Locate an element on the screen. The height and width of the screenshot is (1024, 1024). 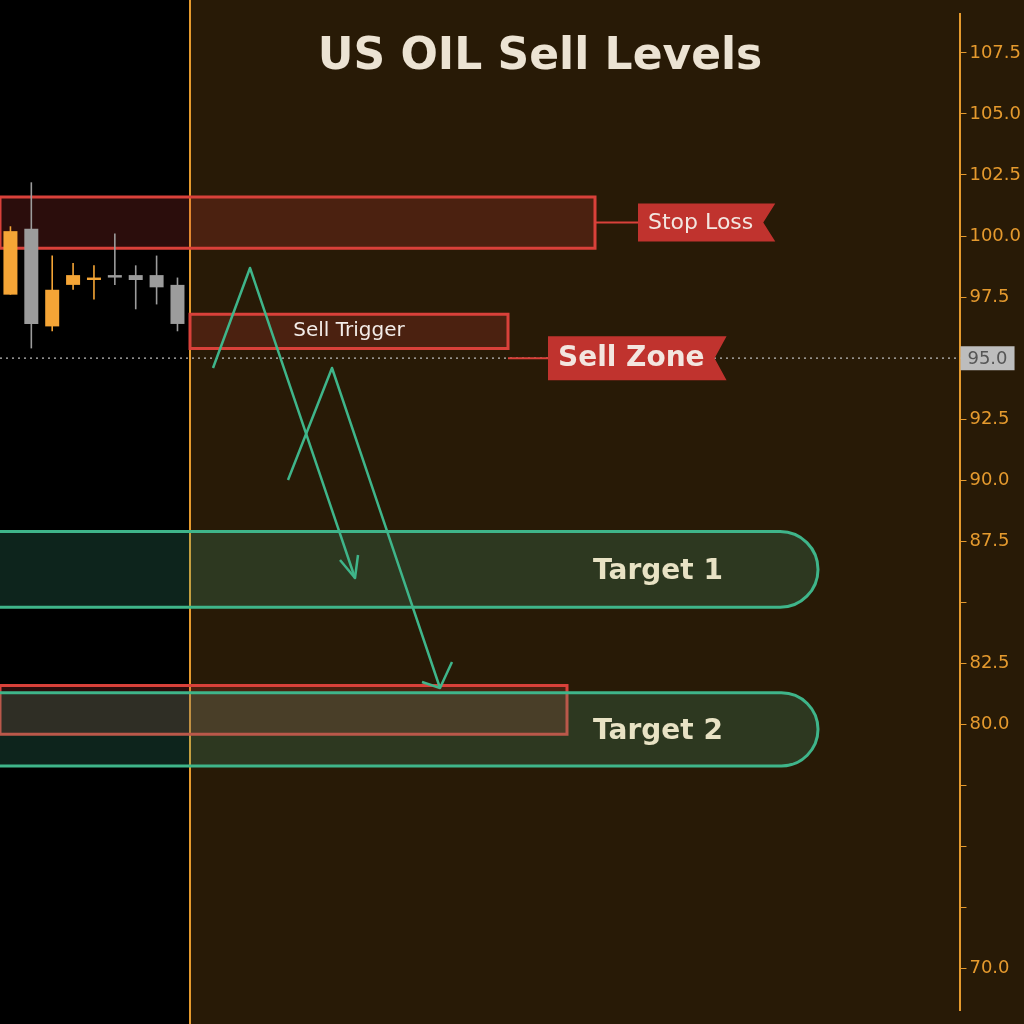
y-tick-label: 90.0 is located at coordinates (989, 478).